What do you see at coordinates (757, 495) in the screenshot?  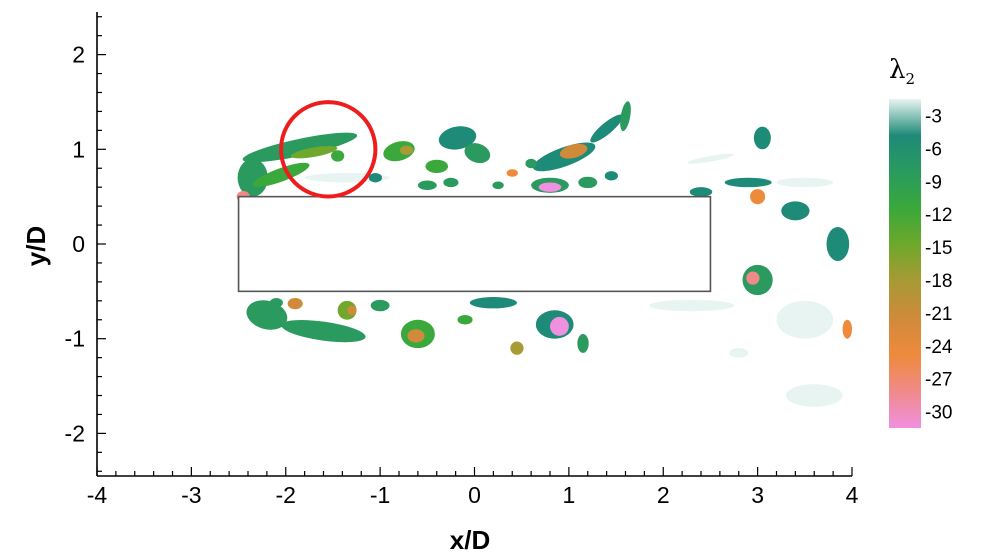 I see `x-tick-label: 3` at bounding box center [757, 495].